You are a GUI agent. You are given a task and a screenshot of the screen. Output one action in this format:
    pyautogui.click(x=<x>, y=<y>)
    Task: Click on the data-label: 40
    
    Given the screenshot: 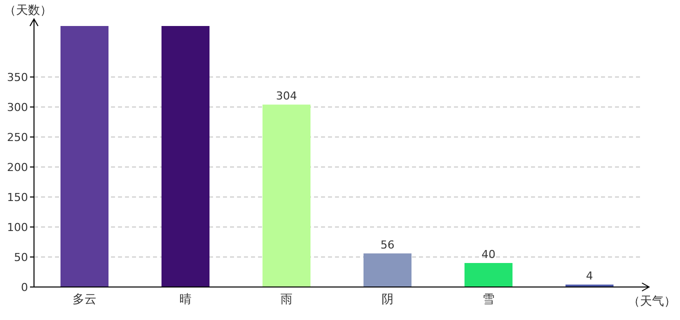 What is the action you would take?
    pyautogui.click(x=489, y=254)
    